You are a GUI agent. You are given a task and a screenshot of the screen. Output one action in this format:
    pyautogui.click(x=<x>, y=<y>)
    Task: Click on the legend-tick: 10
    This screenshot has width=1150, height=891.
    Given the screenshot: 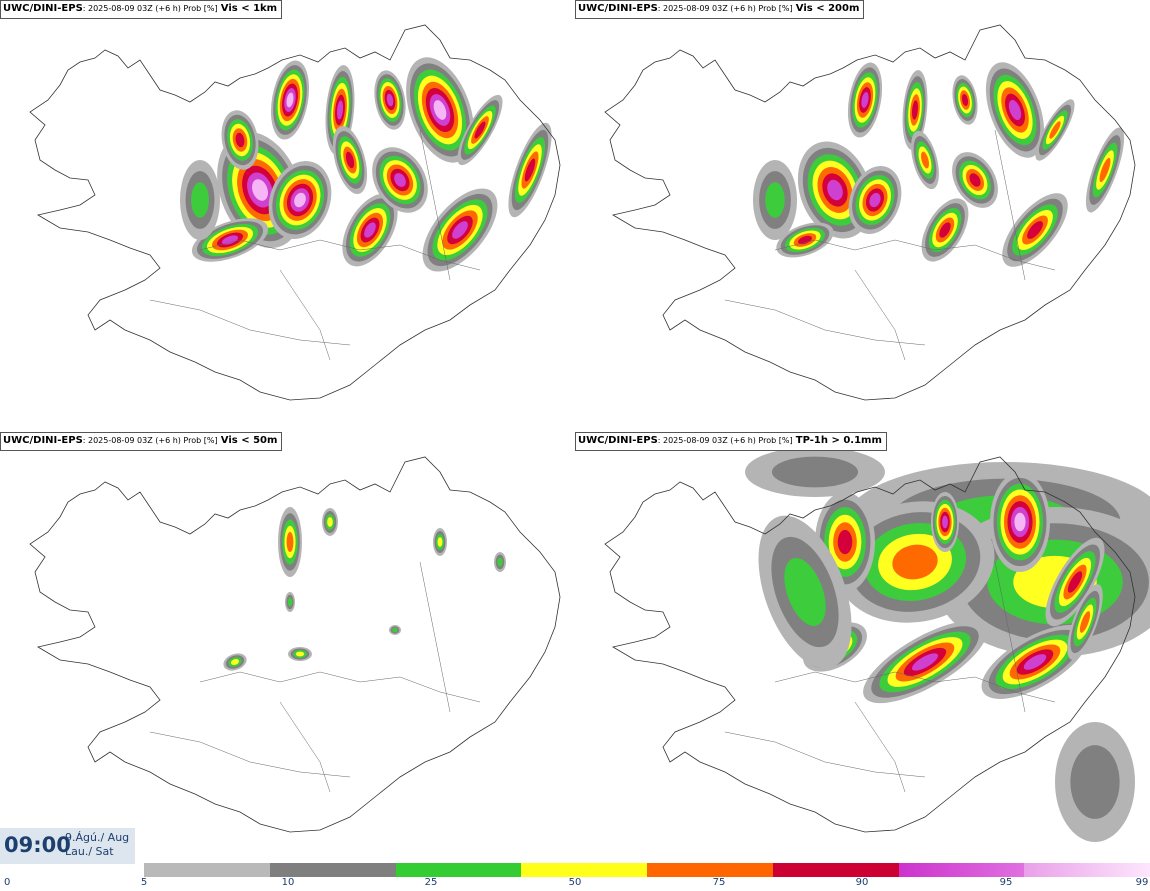 What is the action you would take?
    pyautogui.click(x=288, y=882)
    